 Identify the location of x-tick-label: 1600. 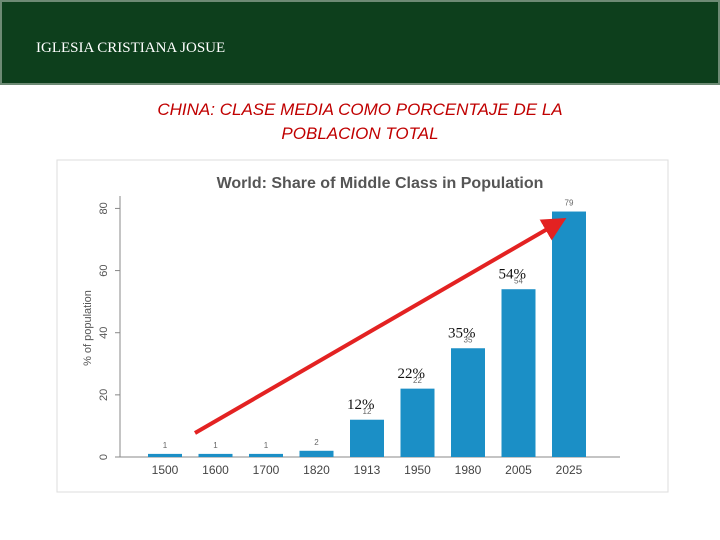
(215, 470).